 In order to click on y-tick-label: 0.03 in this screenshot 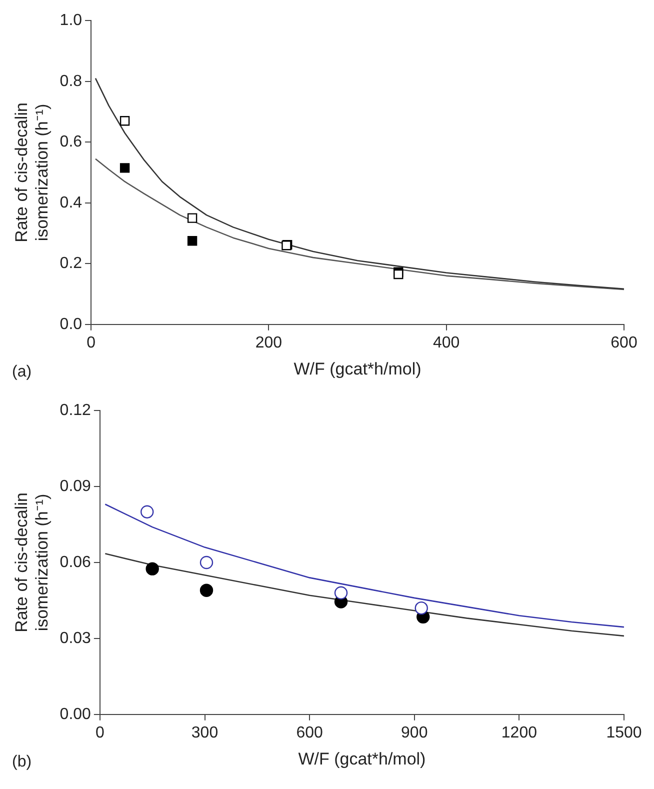, I will do `click(76, 638)`.